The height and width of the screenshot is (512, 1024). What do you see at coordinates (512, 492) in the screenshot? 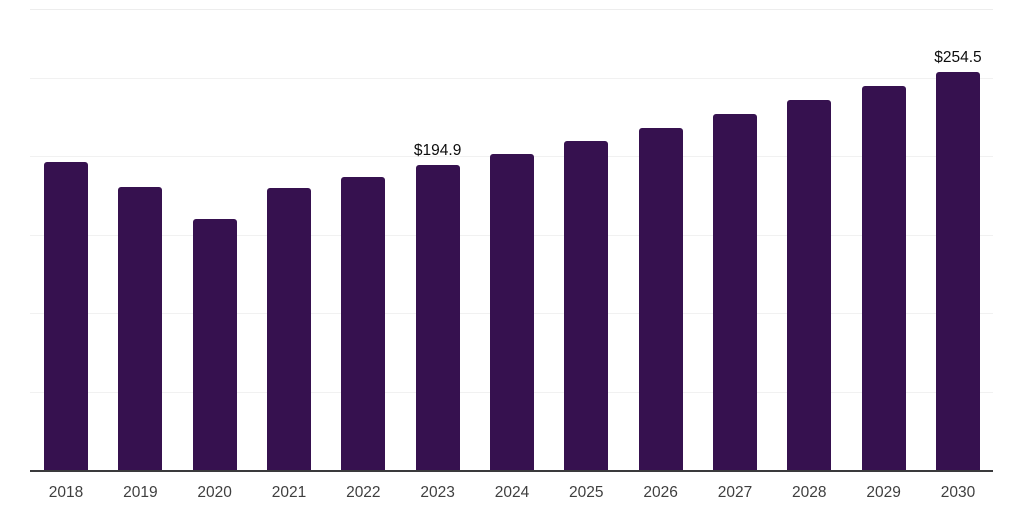
I see `x-tick-label-2024: 2024` at bounding box center [512, 492].